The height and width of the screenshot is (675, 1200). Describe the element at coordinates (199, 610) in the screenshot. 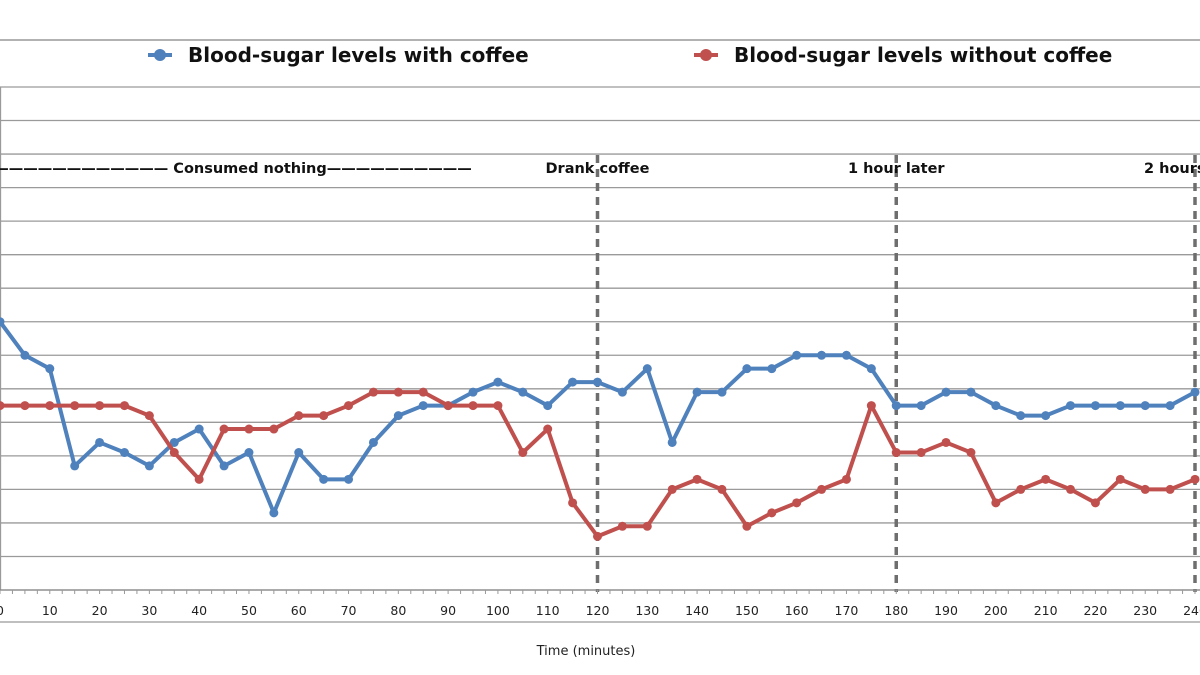

I see `x-tick-label: 40` at that location.